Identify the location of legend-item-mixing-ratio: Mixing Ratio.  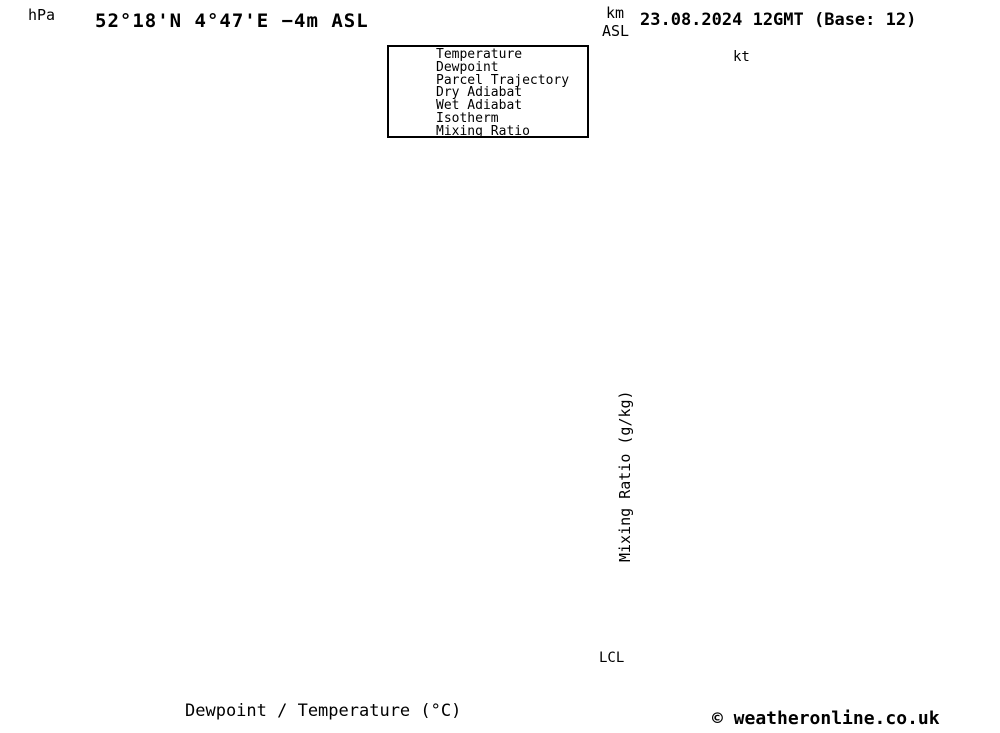
(490, 131).